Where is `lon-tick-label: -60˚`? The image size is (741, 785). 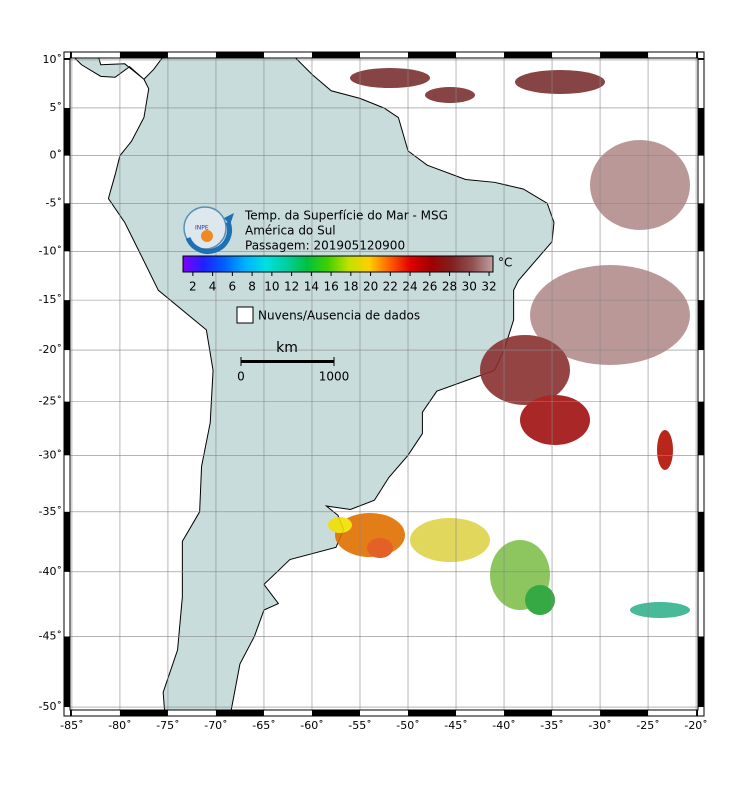
lon-tick-label: -60˚ is located at coordinates (311, 725).